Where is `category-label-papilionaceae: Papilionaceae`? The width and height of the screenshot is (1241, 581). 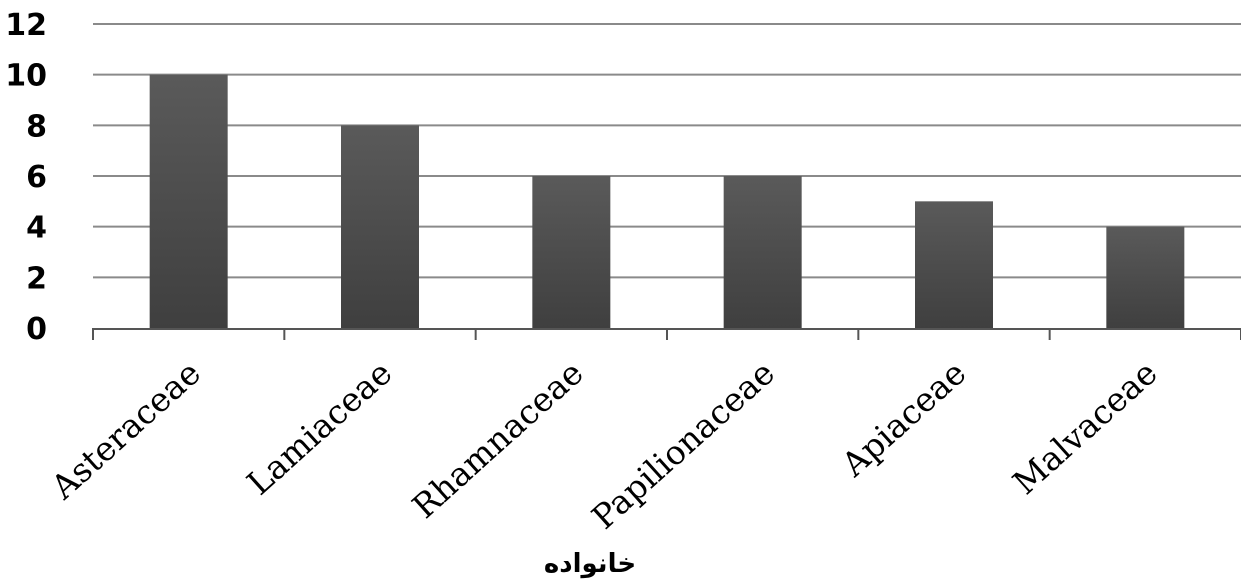 category-label-papilionaceae: Papilionaceae is located at coordinates (683, 445).